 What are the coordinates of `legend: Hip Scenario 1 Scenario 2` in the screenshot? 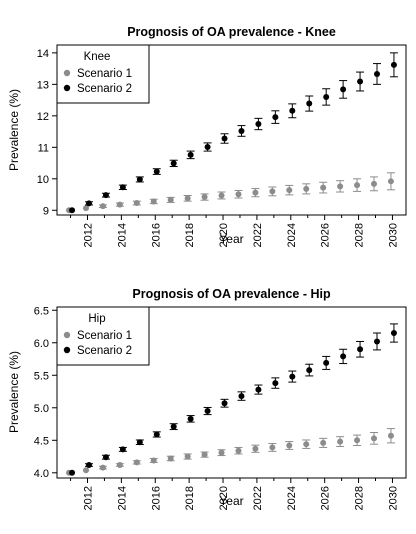 It's located at (103, 336).